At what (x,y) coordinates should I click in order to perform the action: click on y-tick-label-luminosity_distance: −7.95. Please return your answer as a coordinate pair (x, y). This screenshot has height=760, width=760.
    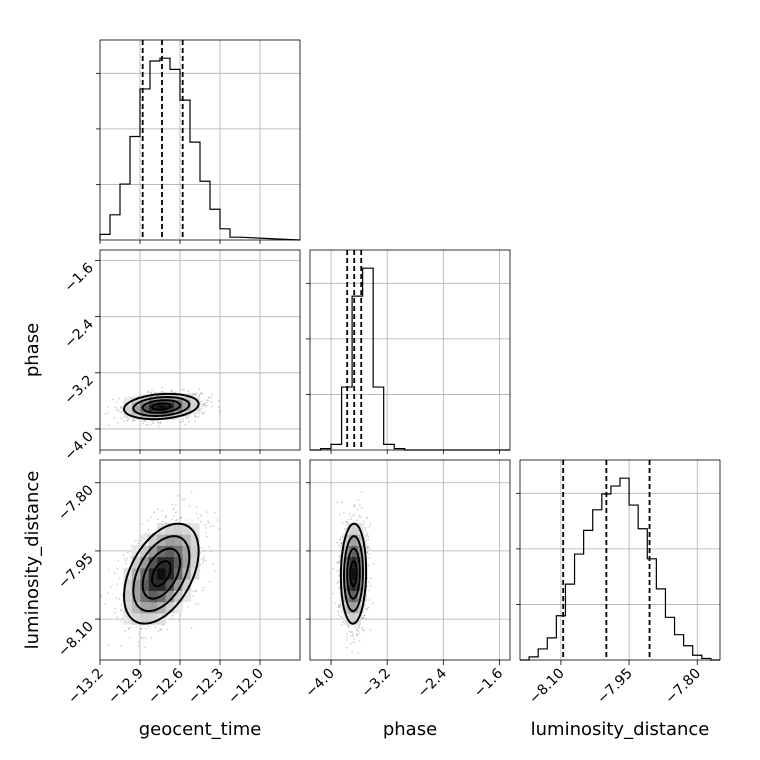
    Looking at the image, I should click on (76, 571).